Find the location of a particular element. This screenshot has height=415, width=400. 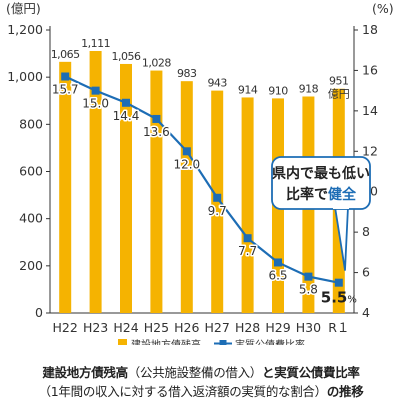

ratio-value-halo: 13.6 is located at coordinates (156, 132).